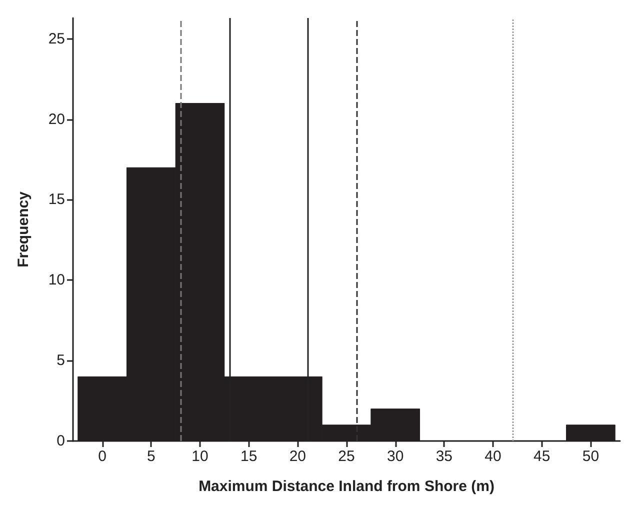 The width and height of the screenshot is (634, 514). Describe the element at coordinates (591, 456) in the screenshot. I see `x-tick-label: 50` at that location.